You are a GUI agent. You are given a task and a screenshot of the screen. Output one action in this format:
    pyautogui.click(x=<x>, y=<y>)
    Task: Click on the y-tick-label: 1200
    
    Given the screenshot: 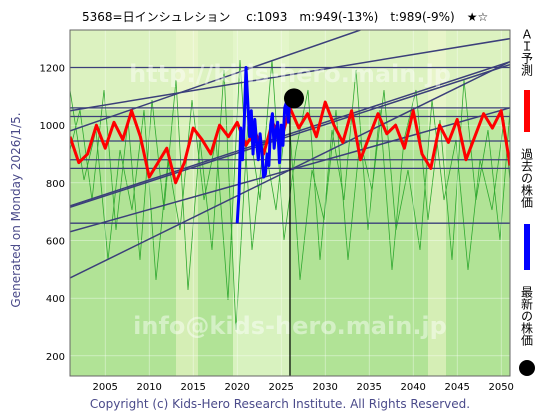 What is the action you would take?
    pyautogui.click(x=52, y=68)
    